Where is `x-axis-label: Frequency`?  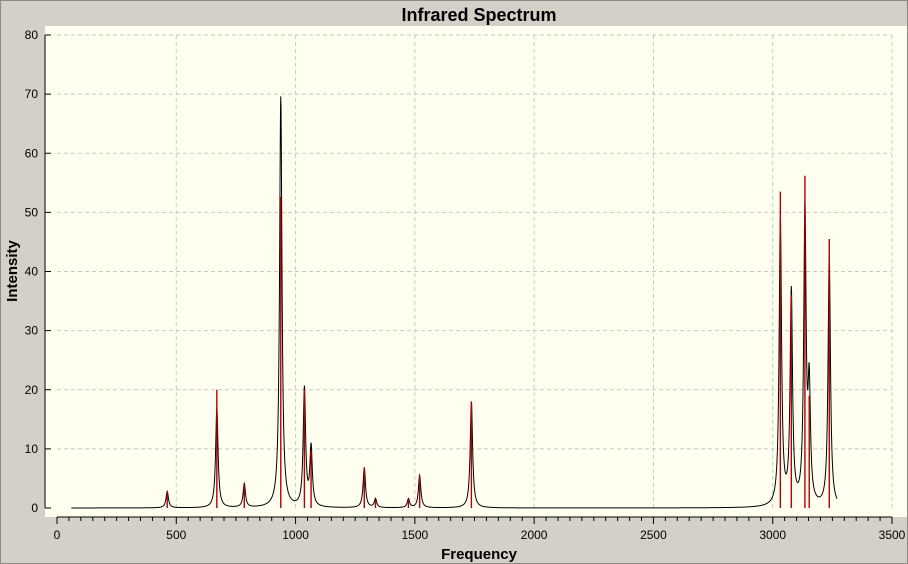 x-axis-label: Frequency is located at coordinates (479, 554).